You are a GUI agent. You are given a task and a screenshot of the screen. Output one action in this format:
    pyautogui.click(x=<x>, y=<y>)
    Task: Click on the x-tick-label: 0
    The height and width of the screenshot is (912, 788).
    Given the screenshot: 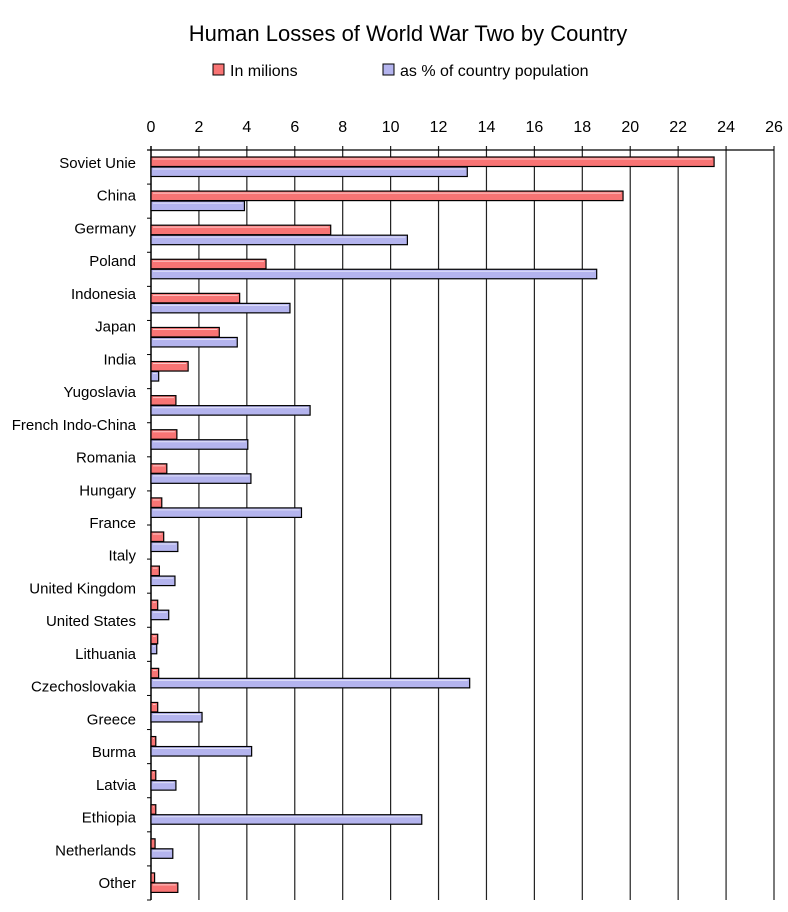 What is the action you would take?
    pyautogui.click(x=151, y=127)
    